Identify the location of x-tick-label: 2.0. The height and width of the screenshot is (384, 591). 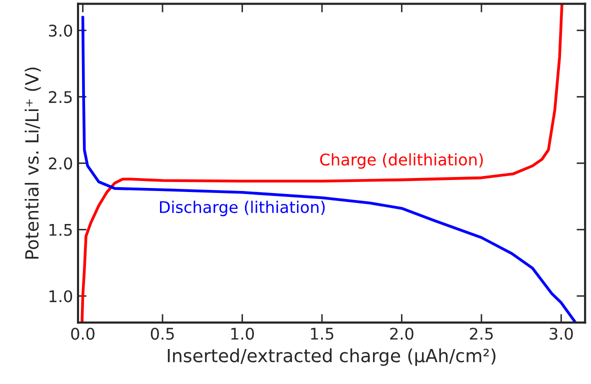
(402, 334).